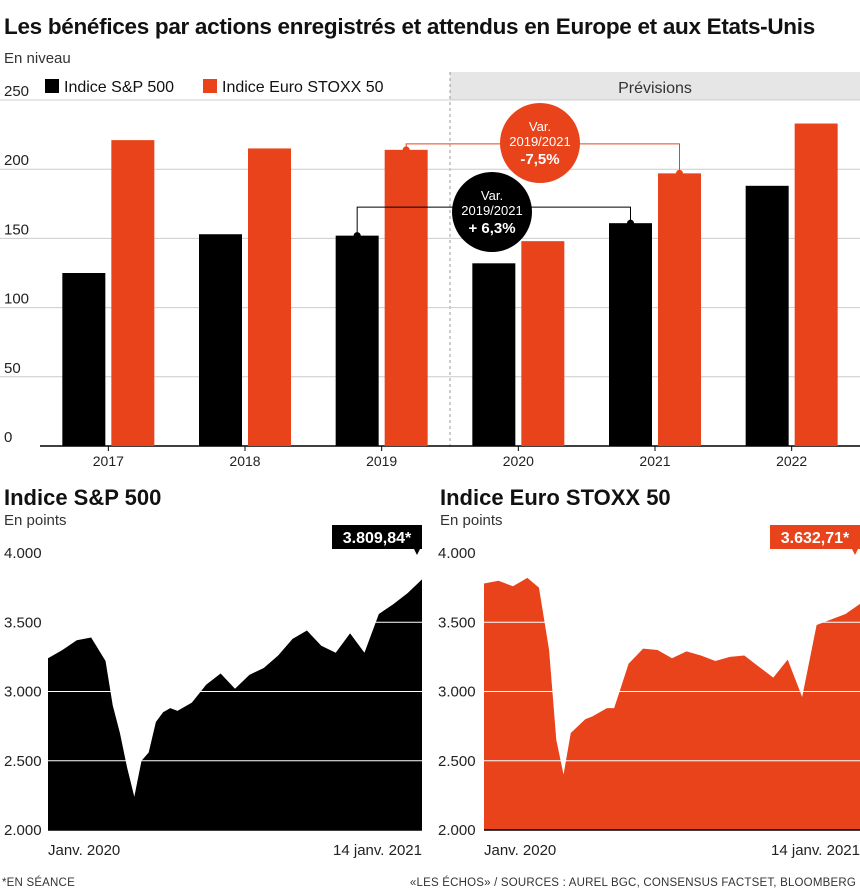 The image size is (860, 894). What do you see at coordinates (35, 520) in the screenshot?
I see `sp500-unit: En points` at bounding box center [35, 520].